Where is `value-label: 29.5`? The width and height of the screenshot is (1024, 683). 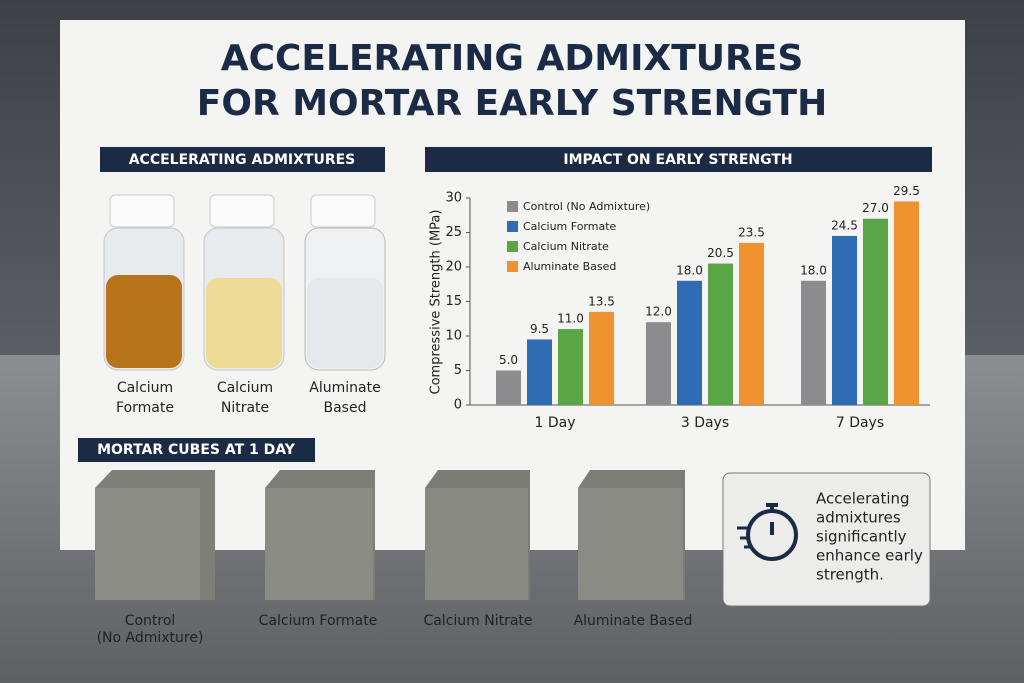 value-label: 29.5 is located at coordinates (906, 191).